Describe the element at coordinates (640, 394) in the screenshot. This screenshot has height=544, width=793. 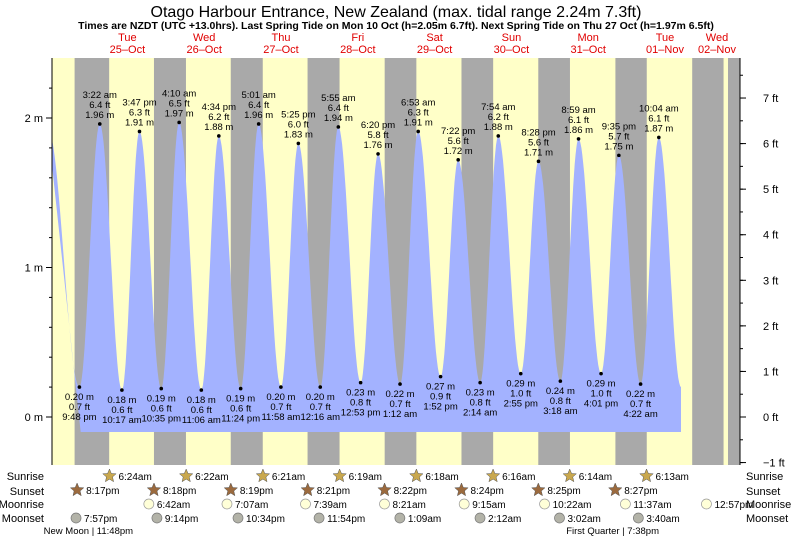
I see `tide-height-m: 0.22 m` at that location.